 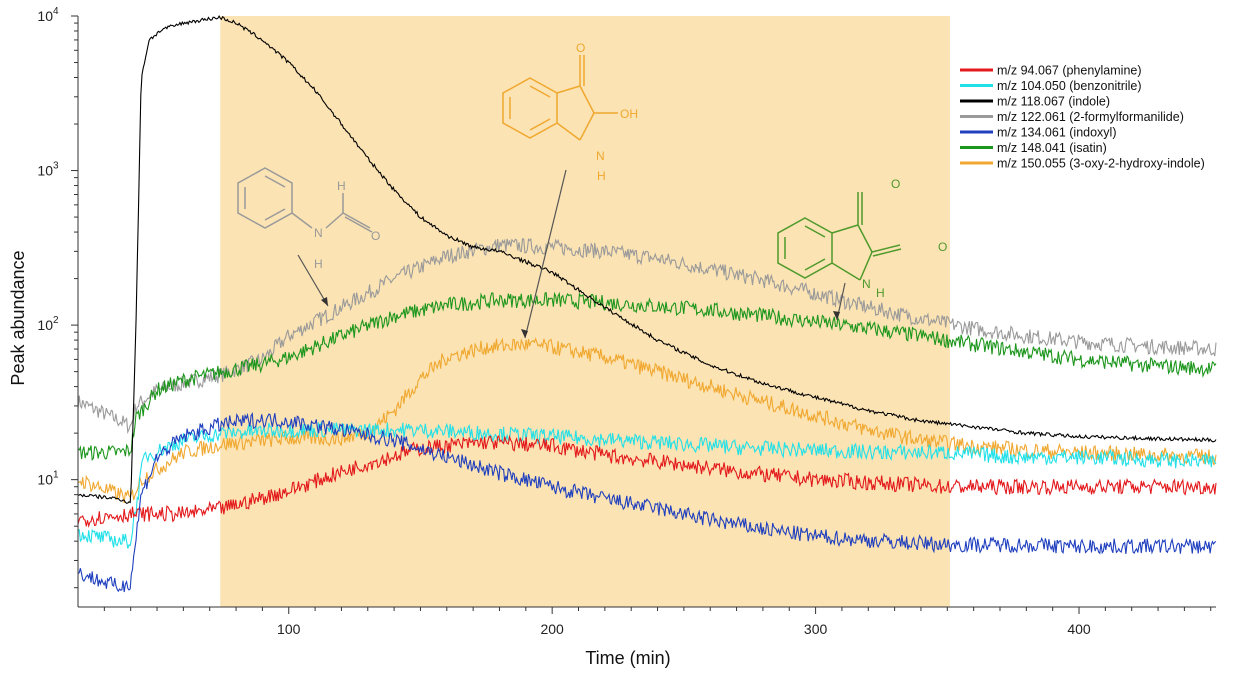 What do you see at coordinates (48, 15) in the screenshot?
I see `y-tick-label: 10⁴` at bounding box center [48, 15].